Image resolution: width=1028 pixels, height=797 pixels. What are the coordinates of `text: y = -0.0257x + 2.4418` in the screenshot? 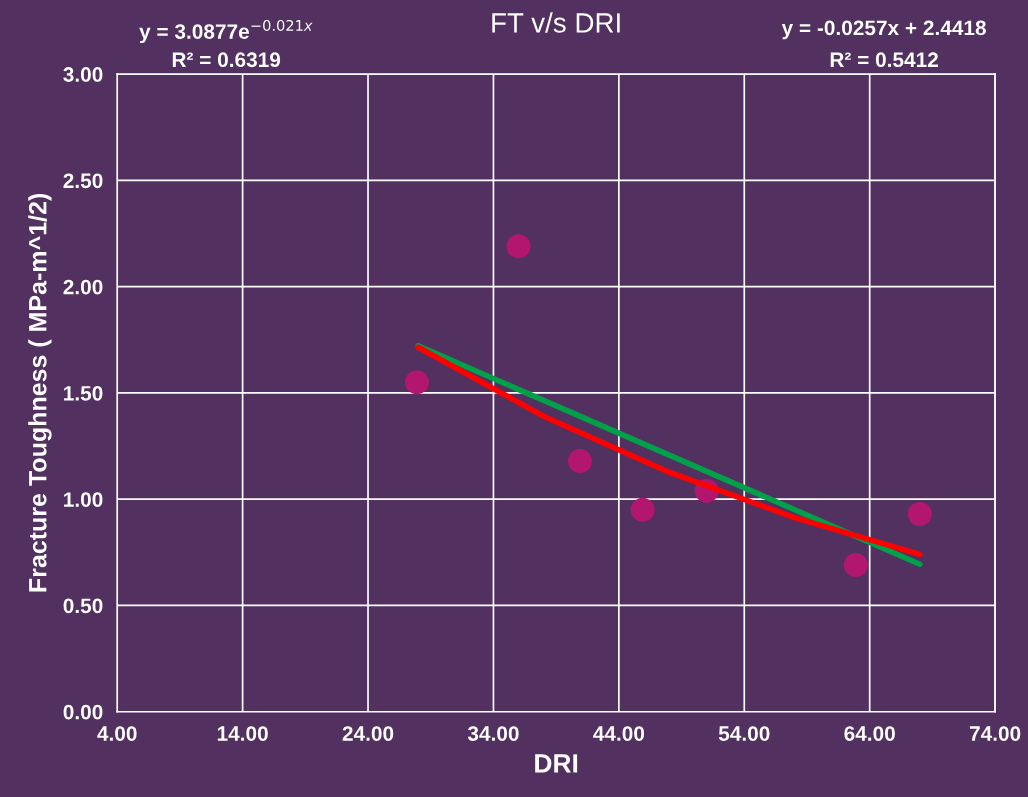 It's located at (883, 30).